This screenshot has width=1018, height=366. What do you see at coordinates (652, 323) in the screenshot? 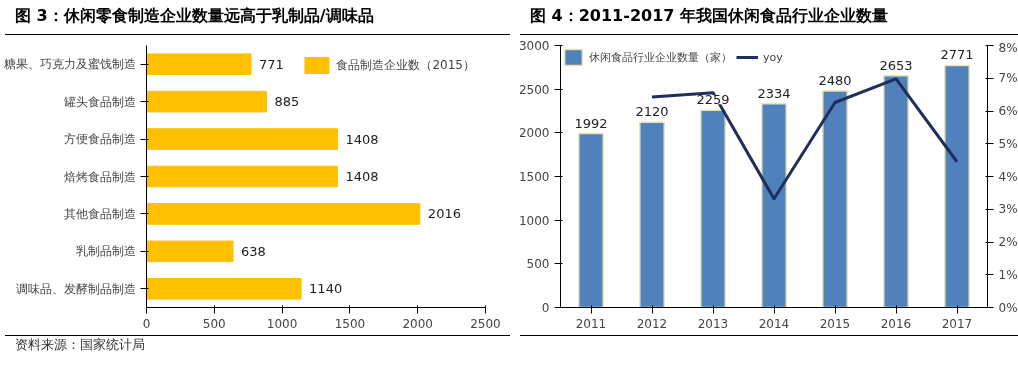
I see `x-tick-label: 2012` at bounding box center [652, 323].